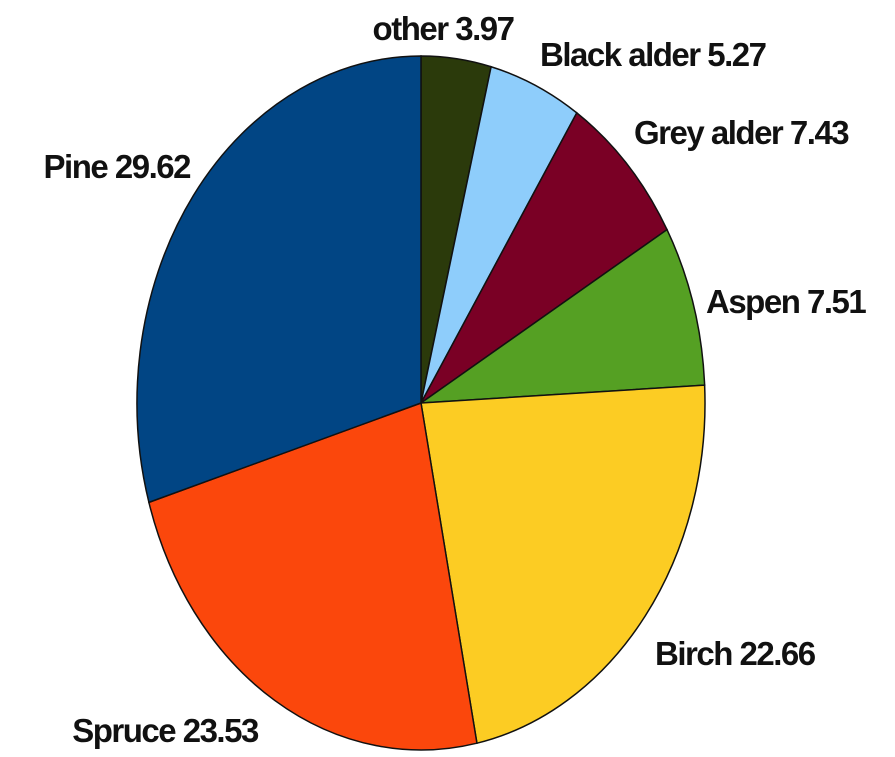 The width and height of the screenshot is (895, 757). What do you see at coordinates (443, 28) in the screenshot?
I see `slice-label-other: other 3.97` at bounding box center [443, 28].